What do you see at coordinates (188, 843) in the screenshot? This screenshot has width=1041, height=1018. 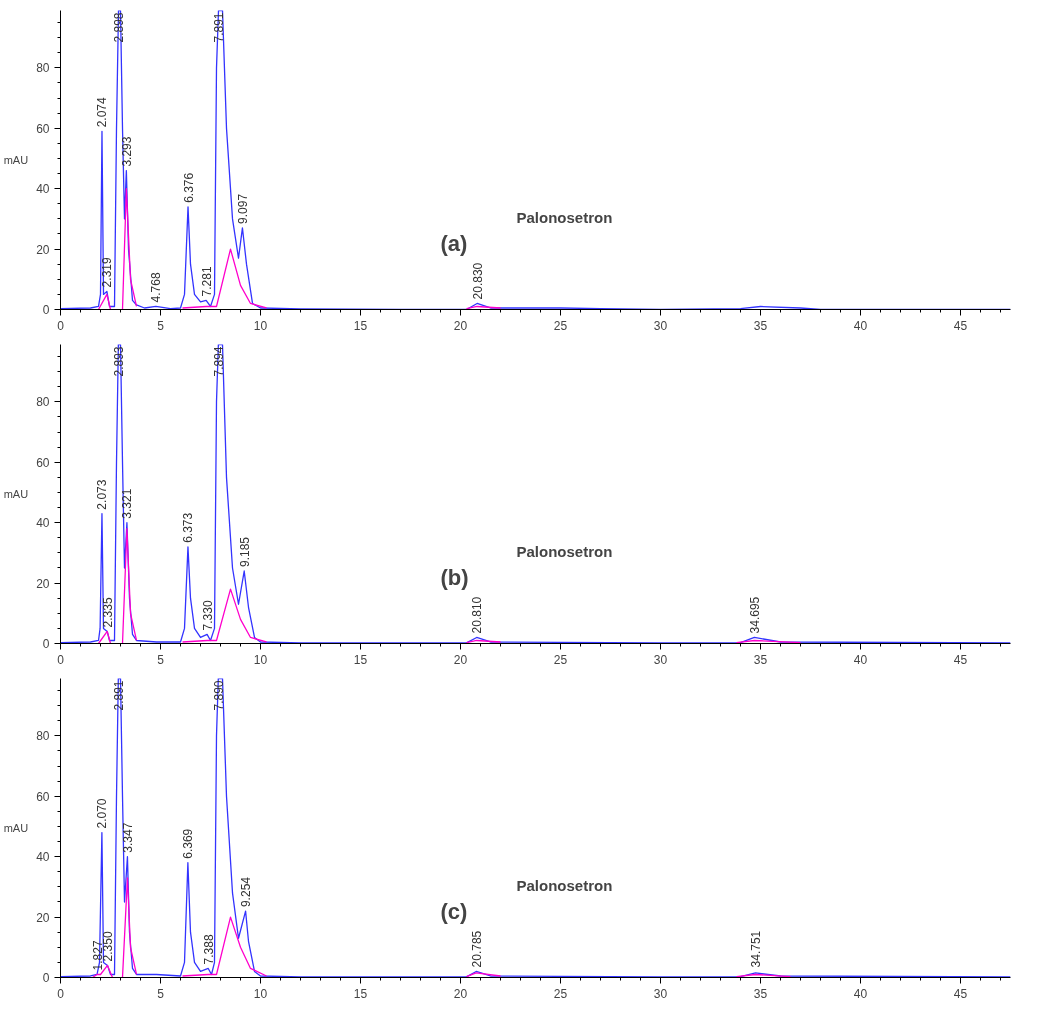 I see `annotation: 6.369` at bounding box center [188, 843].